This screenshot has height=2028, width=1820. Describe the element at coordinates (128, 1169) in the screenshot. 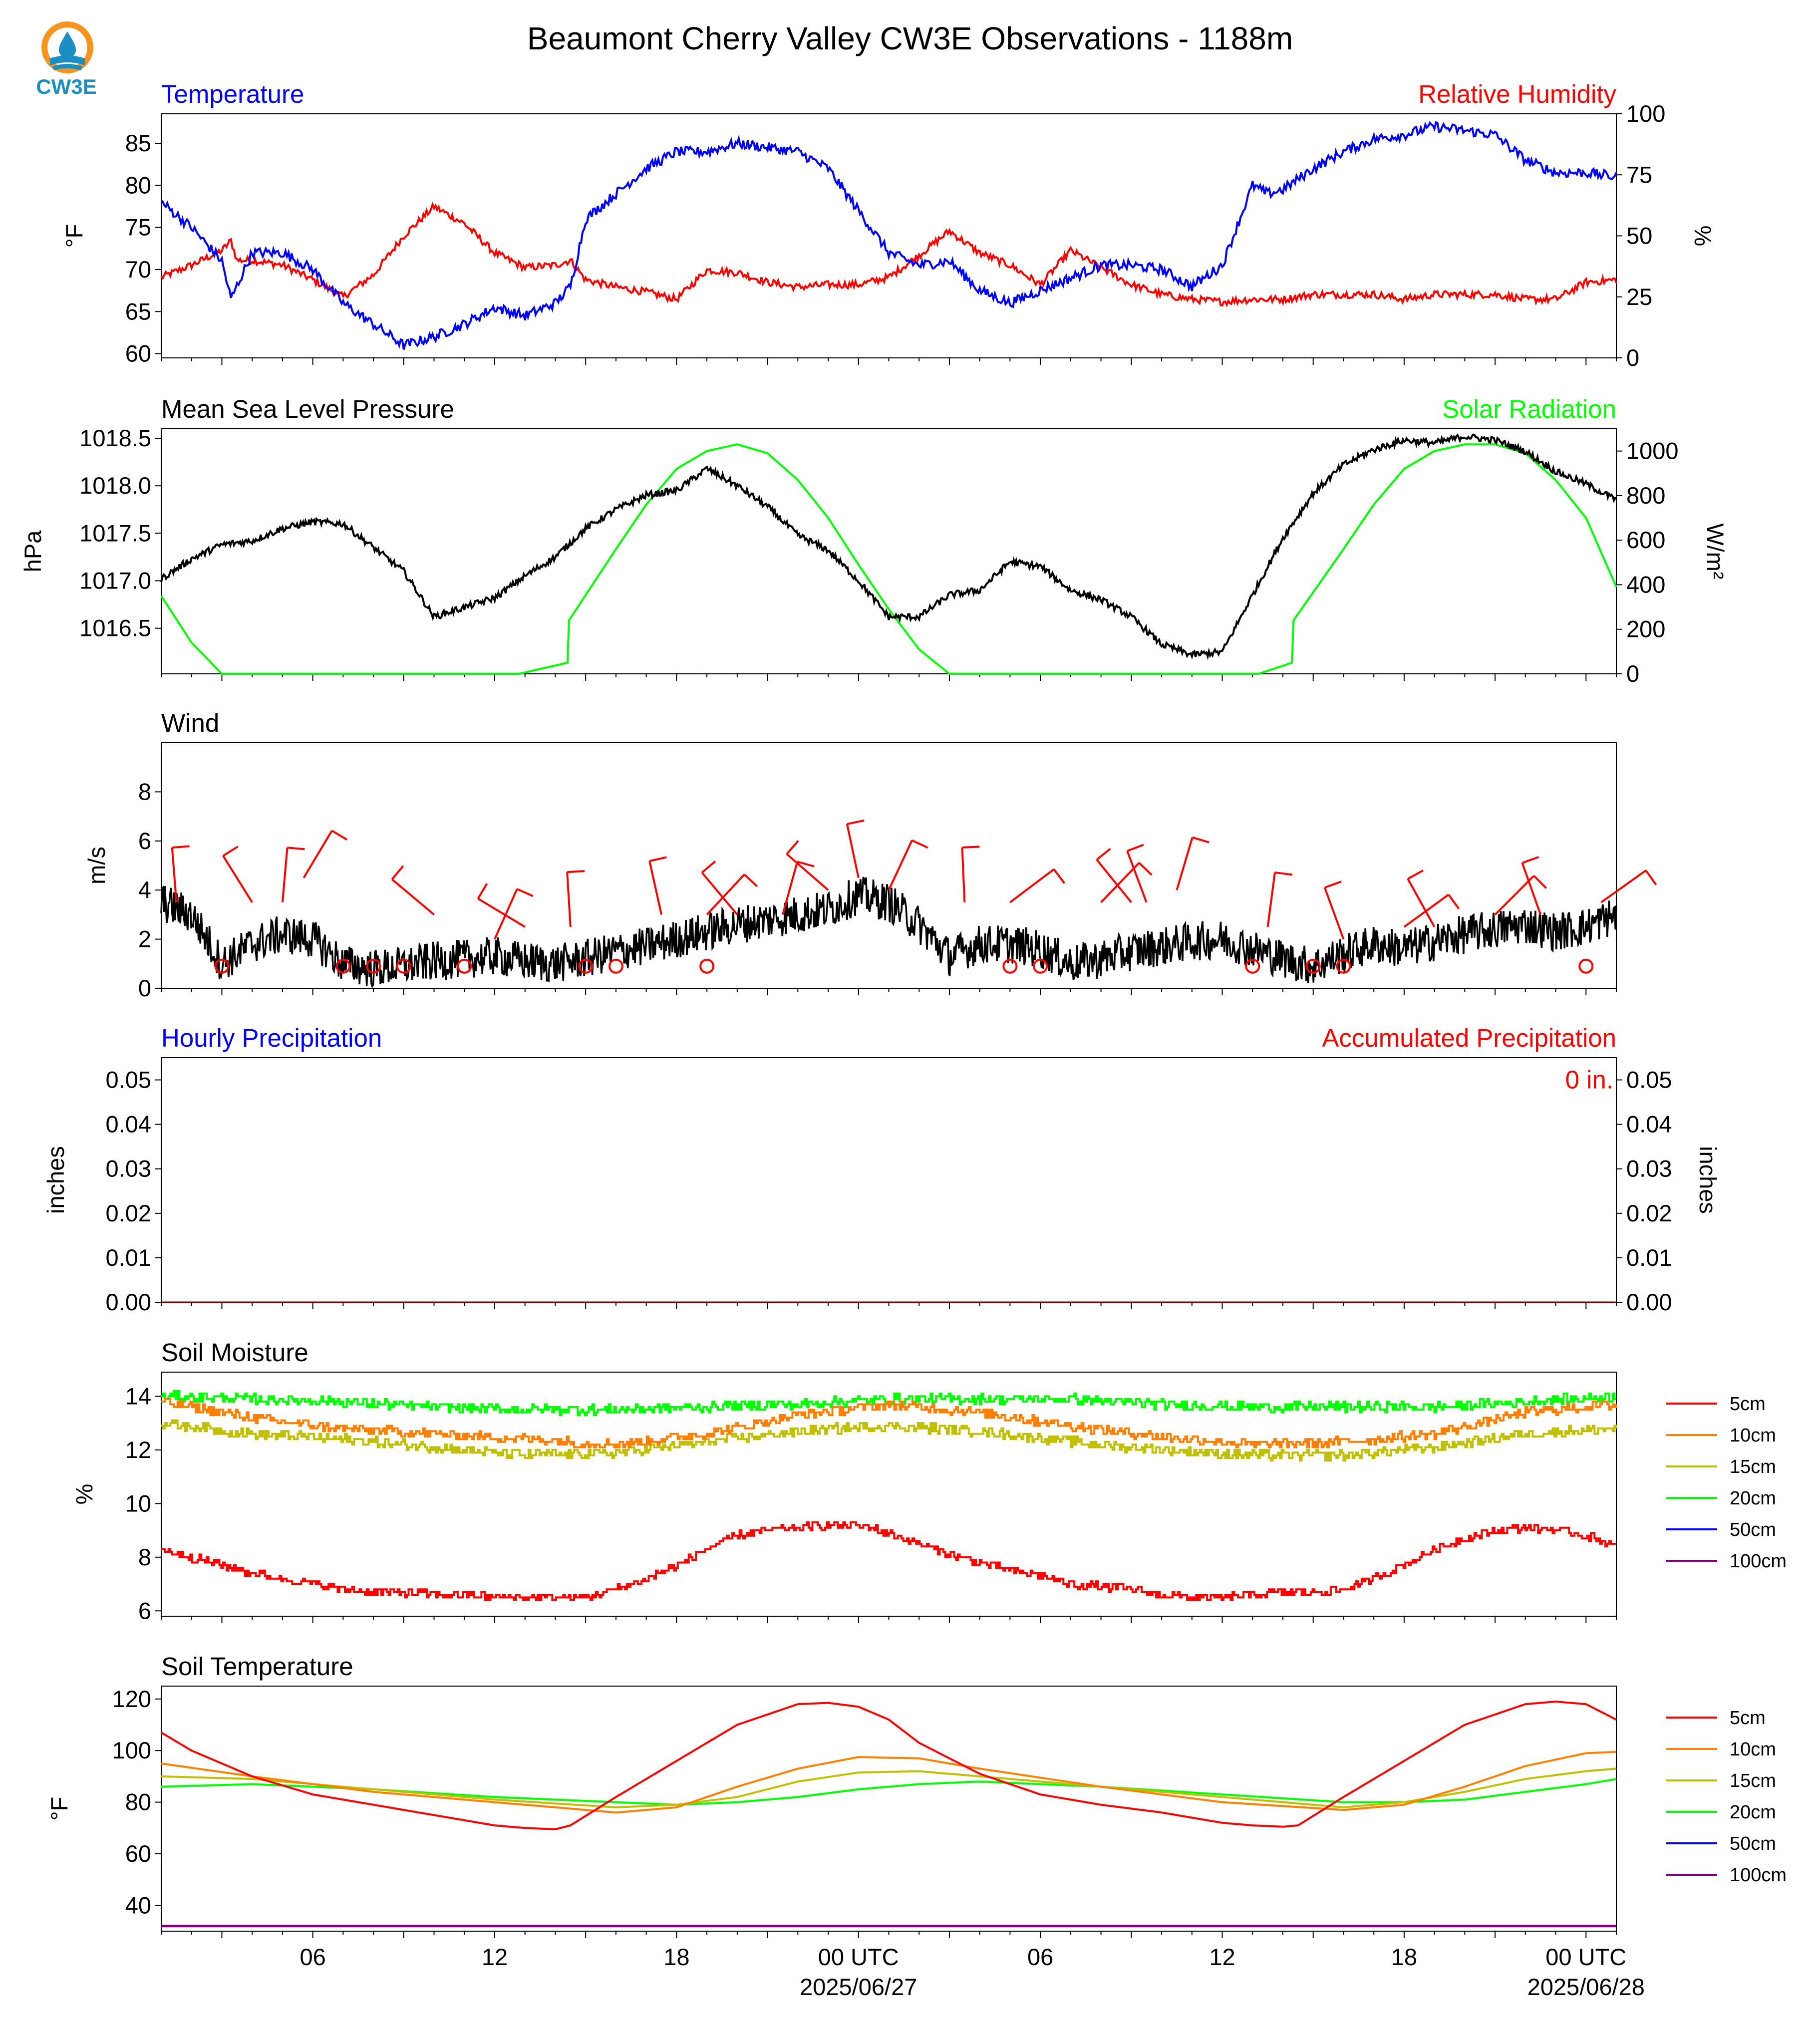

I see `precip-y-tick-label: 0.03` at that location.